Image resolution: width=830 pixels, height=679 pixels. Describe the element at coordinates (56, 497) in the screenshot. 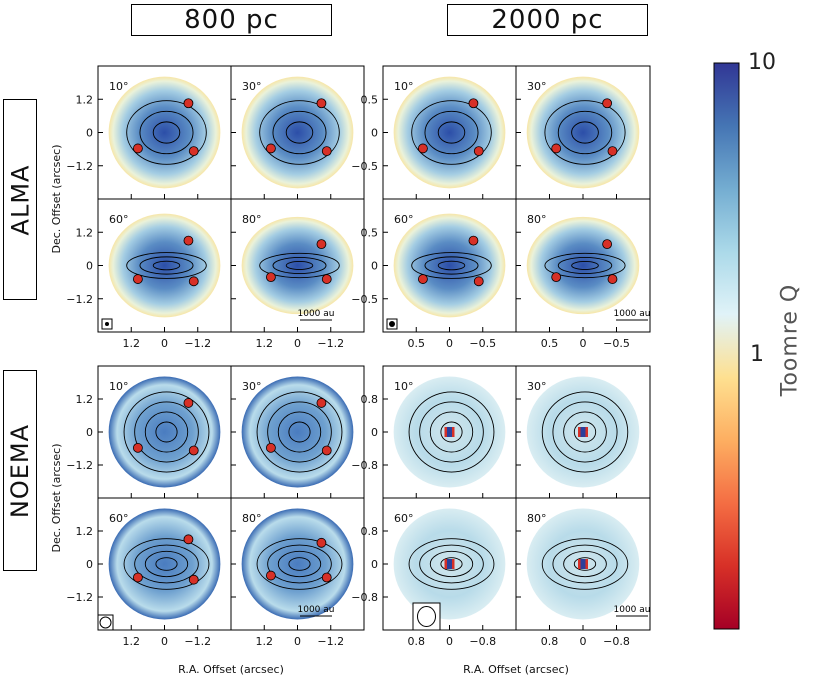

I see `y-axis-label: Dec. Offset (arcsec)` at that location.